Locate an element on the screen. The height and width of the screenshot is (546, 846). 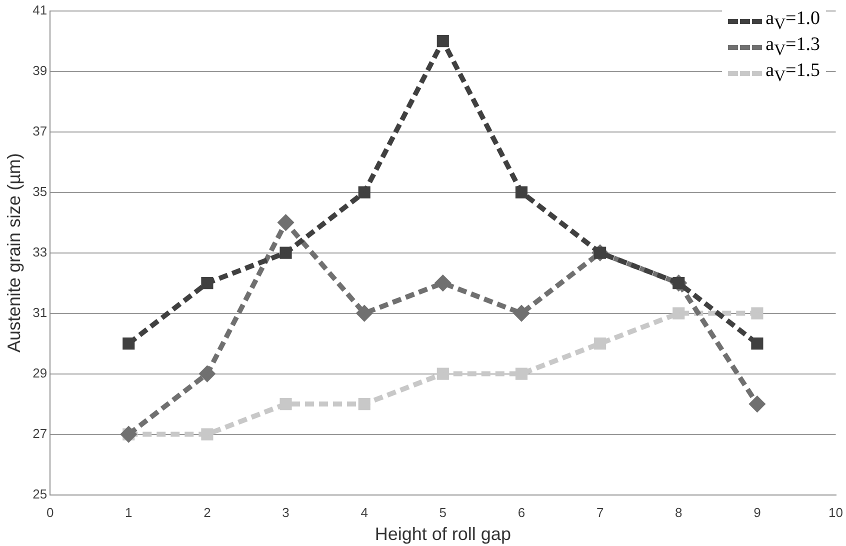
y-tick-label: 35 is located at coordinates (40, 191).